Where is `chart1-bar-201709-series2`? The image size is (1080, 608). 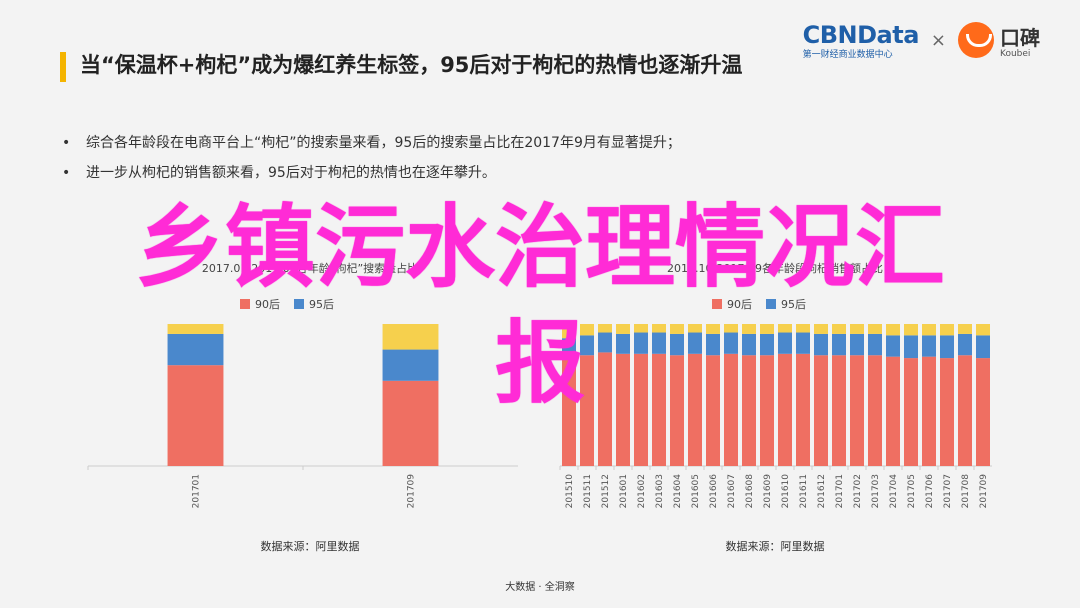
chart1-bar-201709-series2 is located at coordinates (410, 337).